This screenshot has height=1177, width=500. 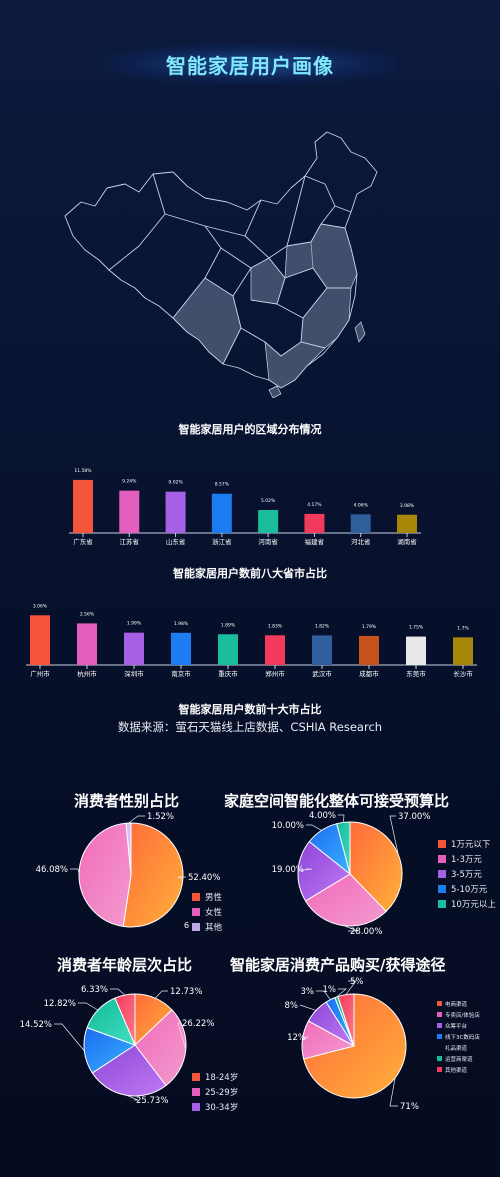 I want to click on legend-label: 30-34岁, so click(x=222, y=1107).